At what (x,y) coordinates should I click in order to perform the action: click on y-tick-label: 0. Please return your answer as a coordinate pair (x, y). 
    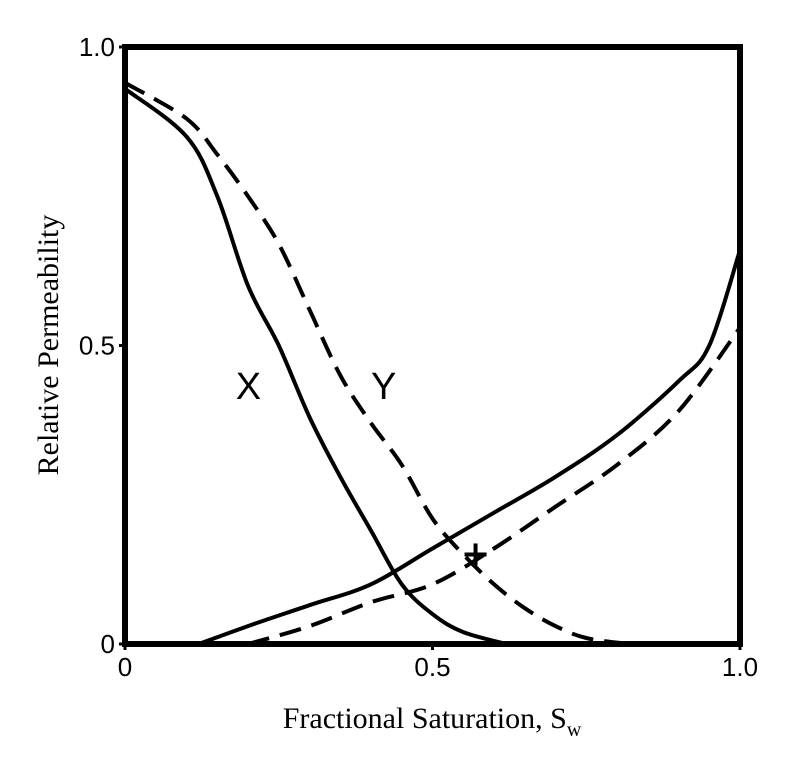
    Looking at the image, I should click on (108, 644).